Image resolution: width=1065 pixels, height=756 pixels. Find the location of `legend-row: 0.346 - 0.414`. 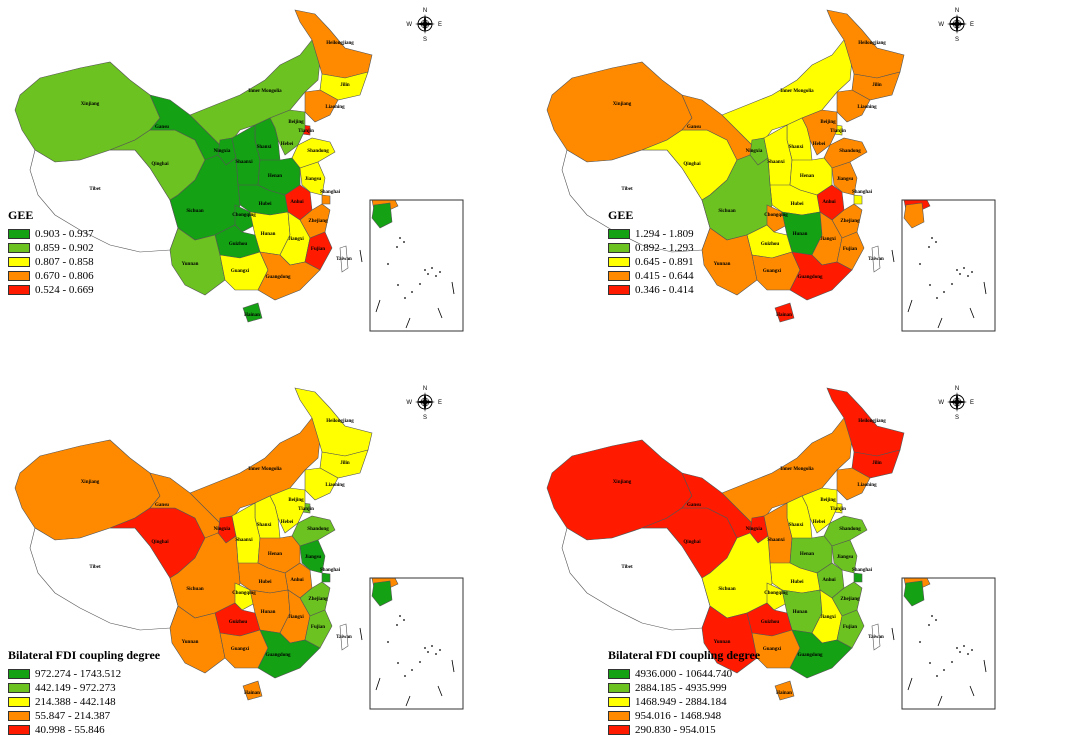

legend-row: 0.346 - 0.414 is located at coordinates (651, 290).